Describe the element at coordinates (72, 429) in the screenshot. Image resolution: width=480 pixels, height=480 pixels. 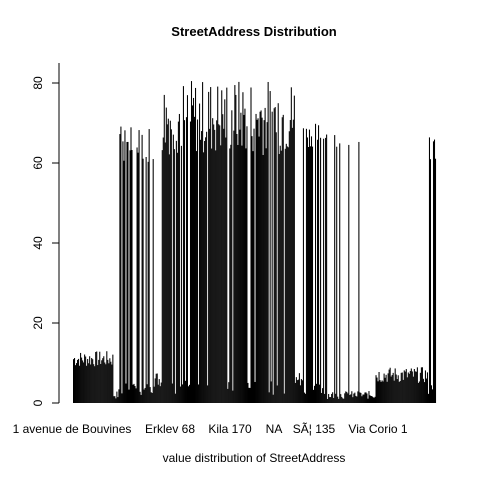
I see `x-tick-label: 1 avenue de Bouvines` at that location.